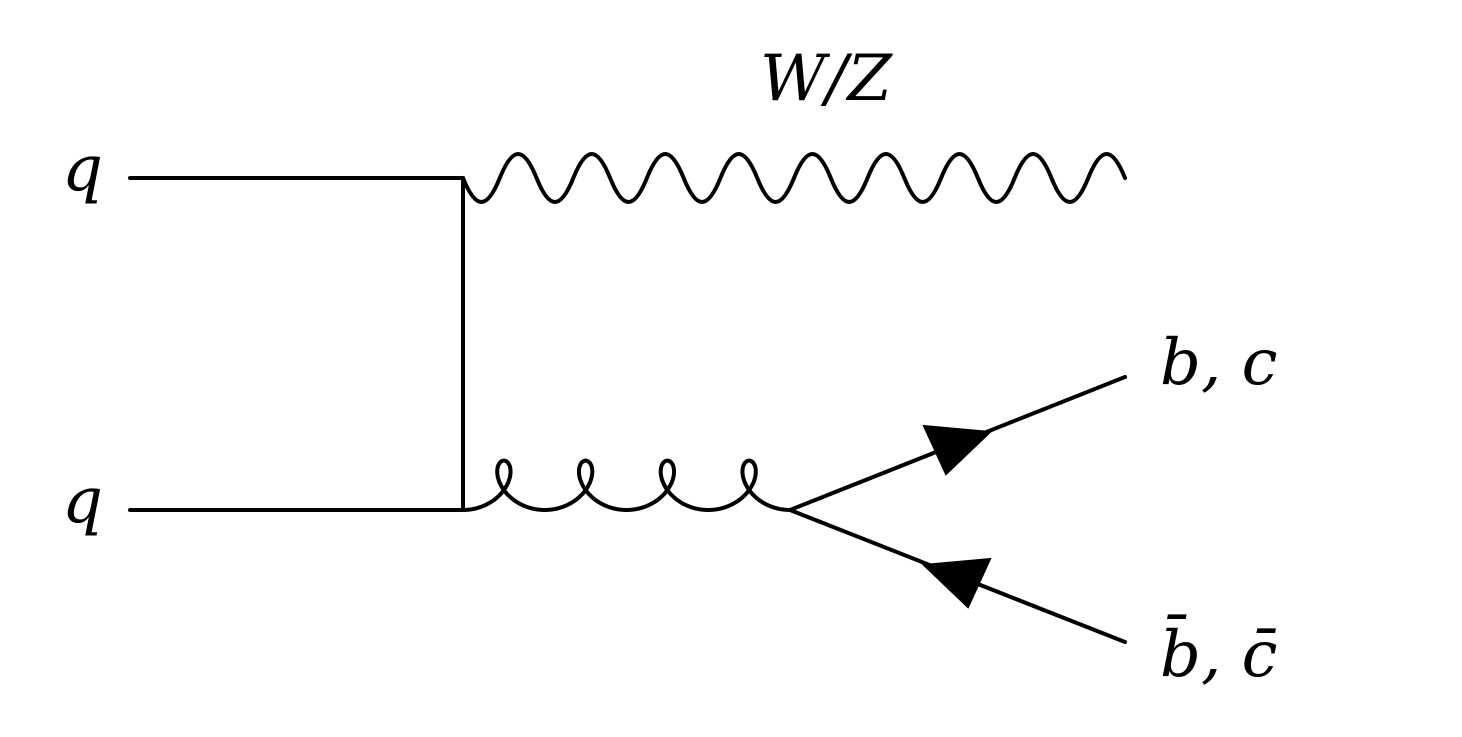 The height and width of the screenshot is (737, 1462). I want to click on outgoing-antiquark-arrow-icon, so click(956, 583).